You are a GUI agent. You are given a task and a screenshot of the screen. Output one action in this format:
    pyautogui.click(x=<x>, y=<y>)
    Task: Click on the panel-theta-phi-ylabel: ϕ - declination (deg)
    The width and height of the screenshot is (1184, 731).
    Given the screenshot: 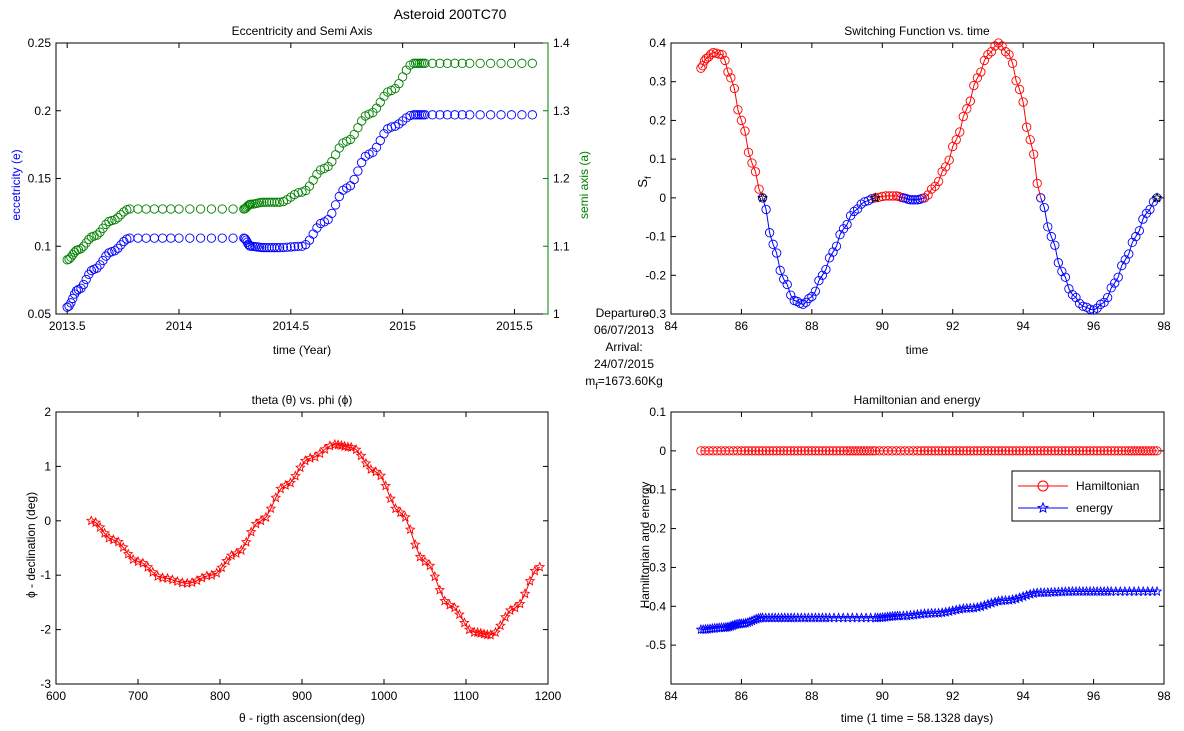 What is the action you would take?
    pyautogui.click(x=31, y=545)
    